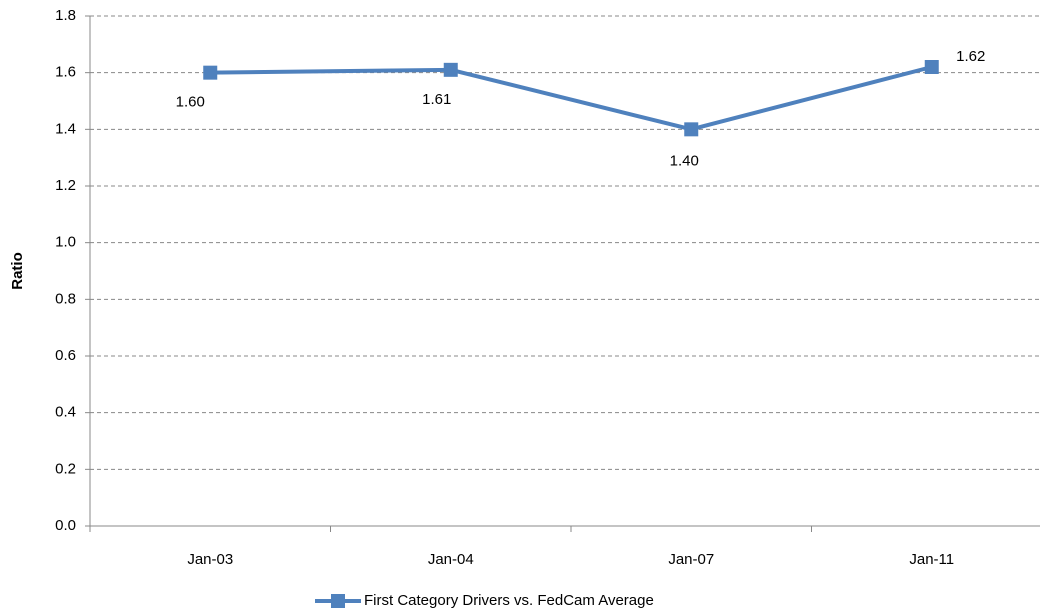  Describe the element at coordinates (65, 242) in the screenshot. I see `y-tick-label: 1.0` at that location.